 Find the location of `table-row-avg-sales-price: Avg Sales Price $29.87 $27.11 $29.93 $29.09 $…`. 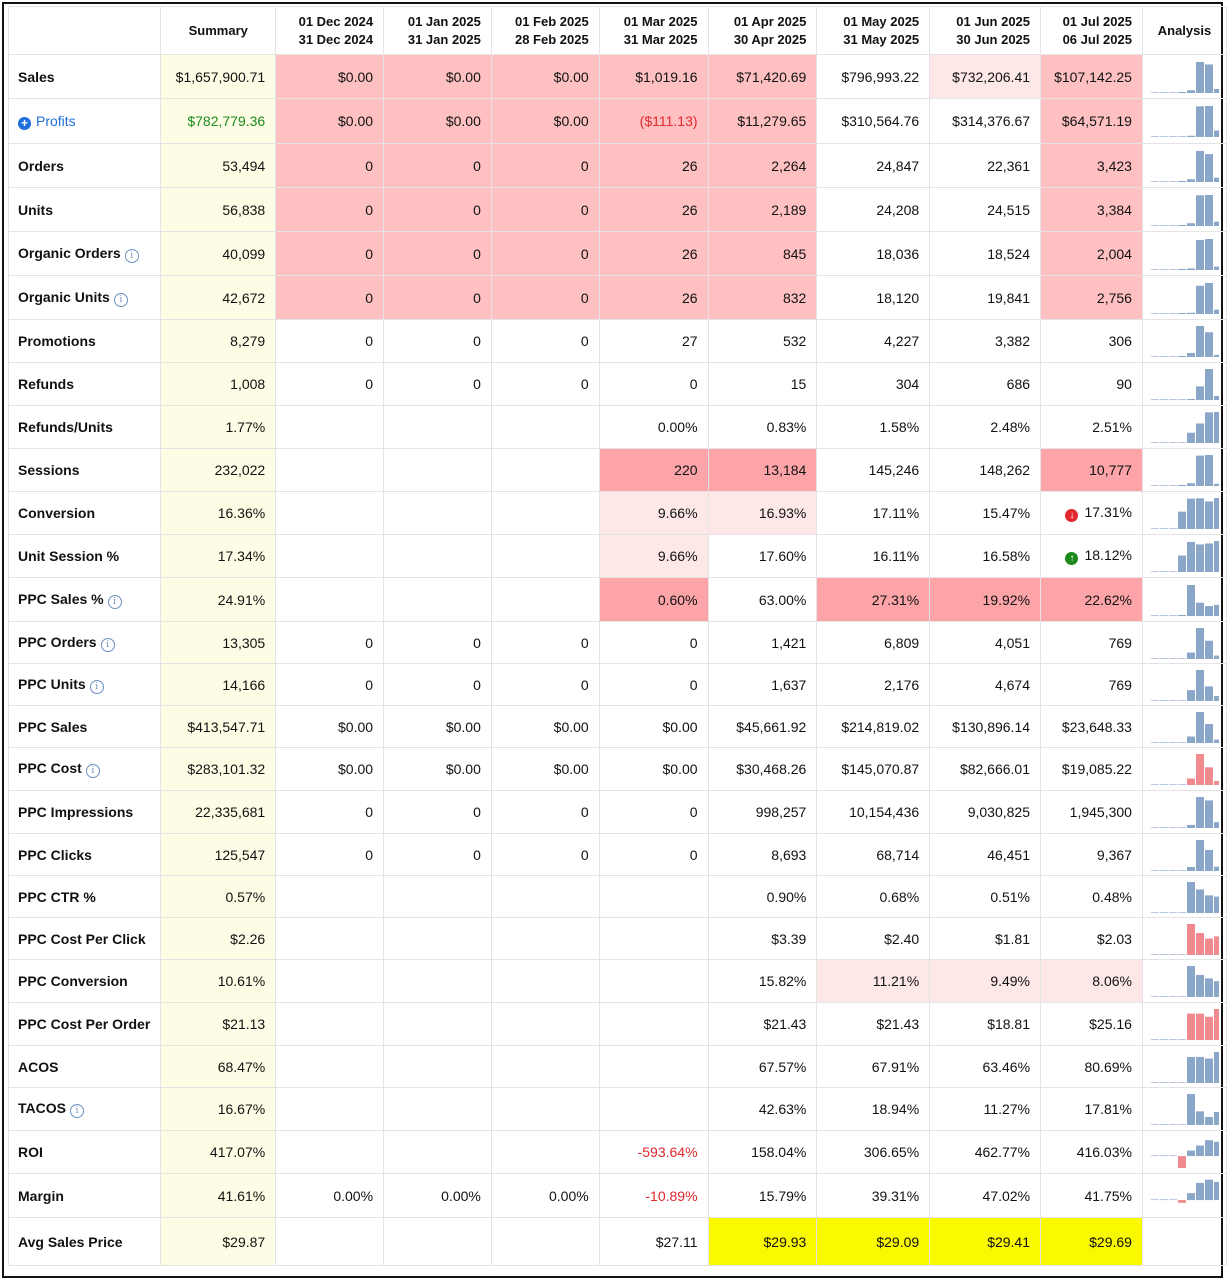

table-row-avg-sales-price: Avg Sales Price $29.87 $27.11 $29.93 $29.09 $… is located at coordinates (617, 1241).